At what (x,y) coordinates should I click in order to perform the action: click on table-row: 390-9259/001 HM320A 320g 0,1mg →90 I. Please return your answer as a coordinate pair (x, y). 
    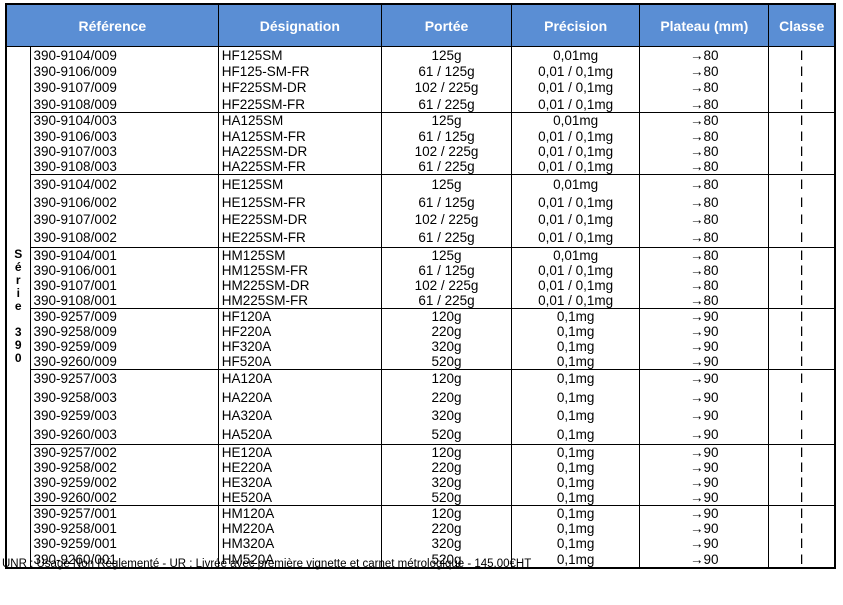
    Looking at the image, I should click on (420, 544).